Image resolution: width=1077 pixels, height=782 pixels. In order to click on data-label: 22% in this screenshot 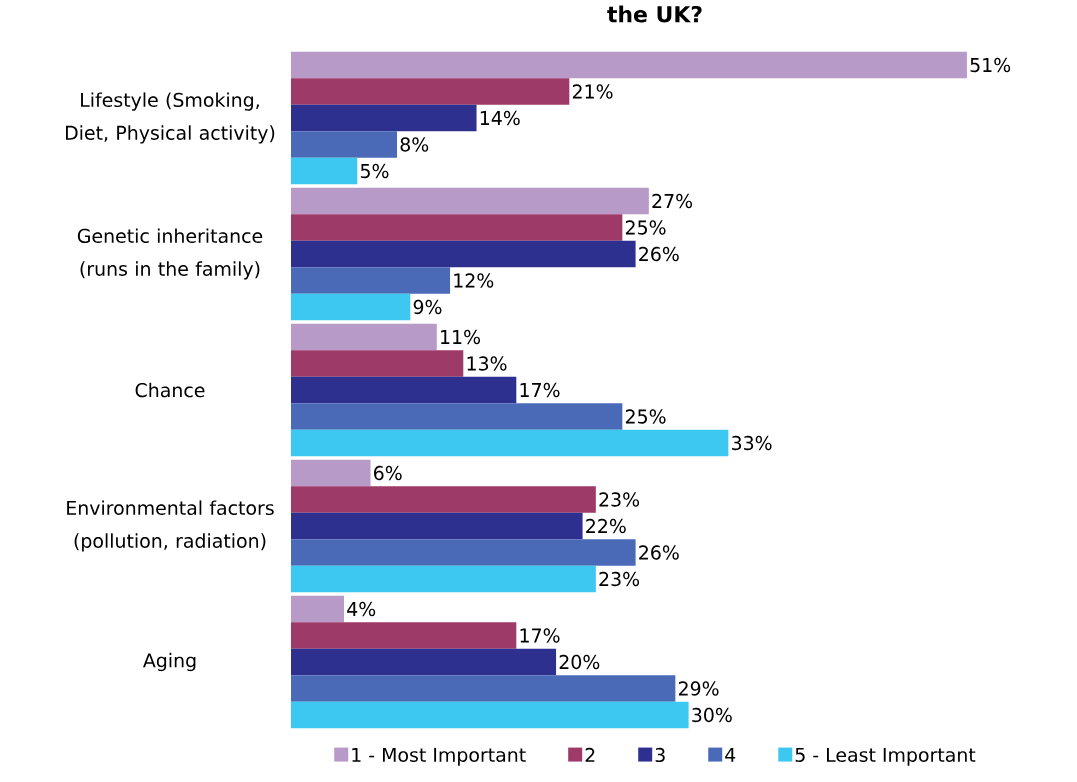, I will do `click(606, 526)`.